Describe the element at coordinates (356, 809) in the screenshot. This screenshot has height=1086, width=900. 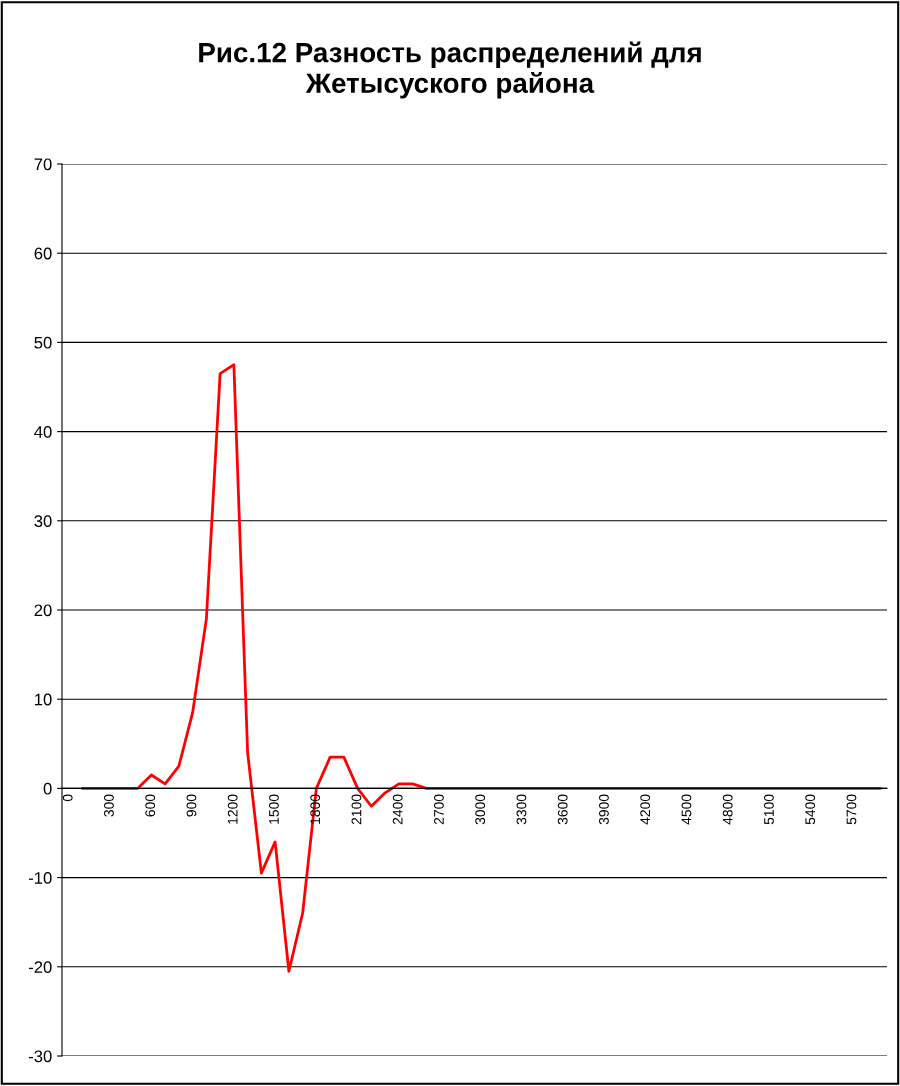
I see `x-tick-label: 2100` at that location.